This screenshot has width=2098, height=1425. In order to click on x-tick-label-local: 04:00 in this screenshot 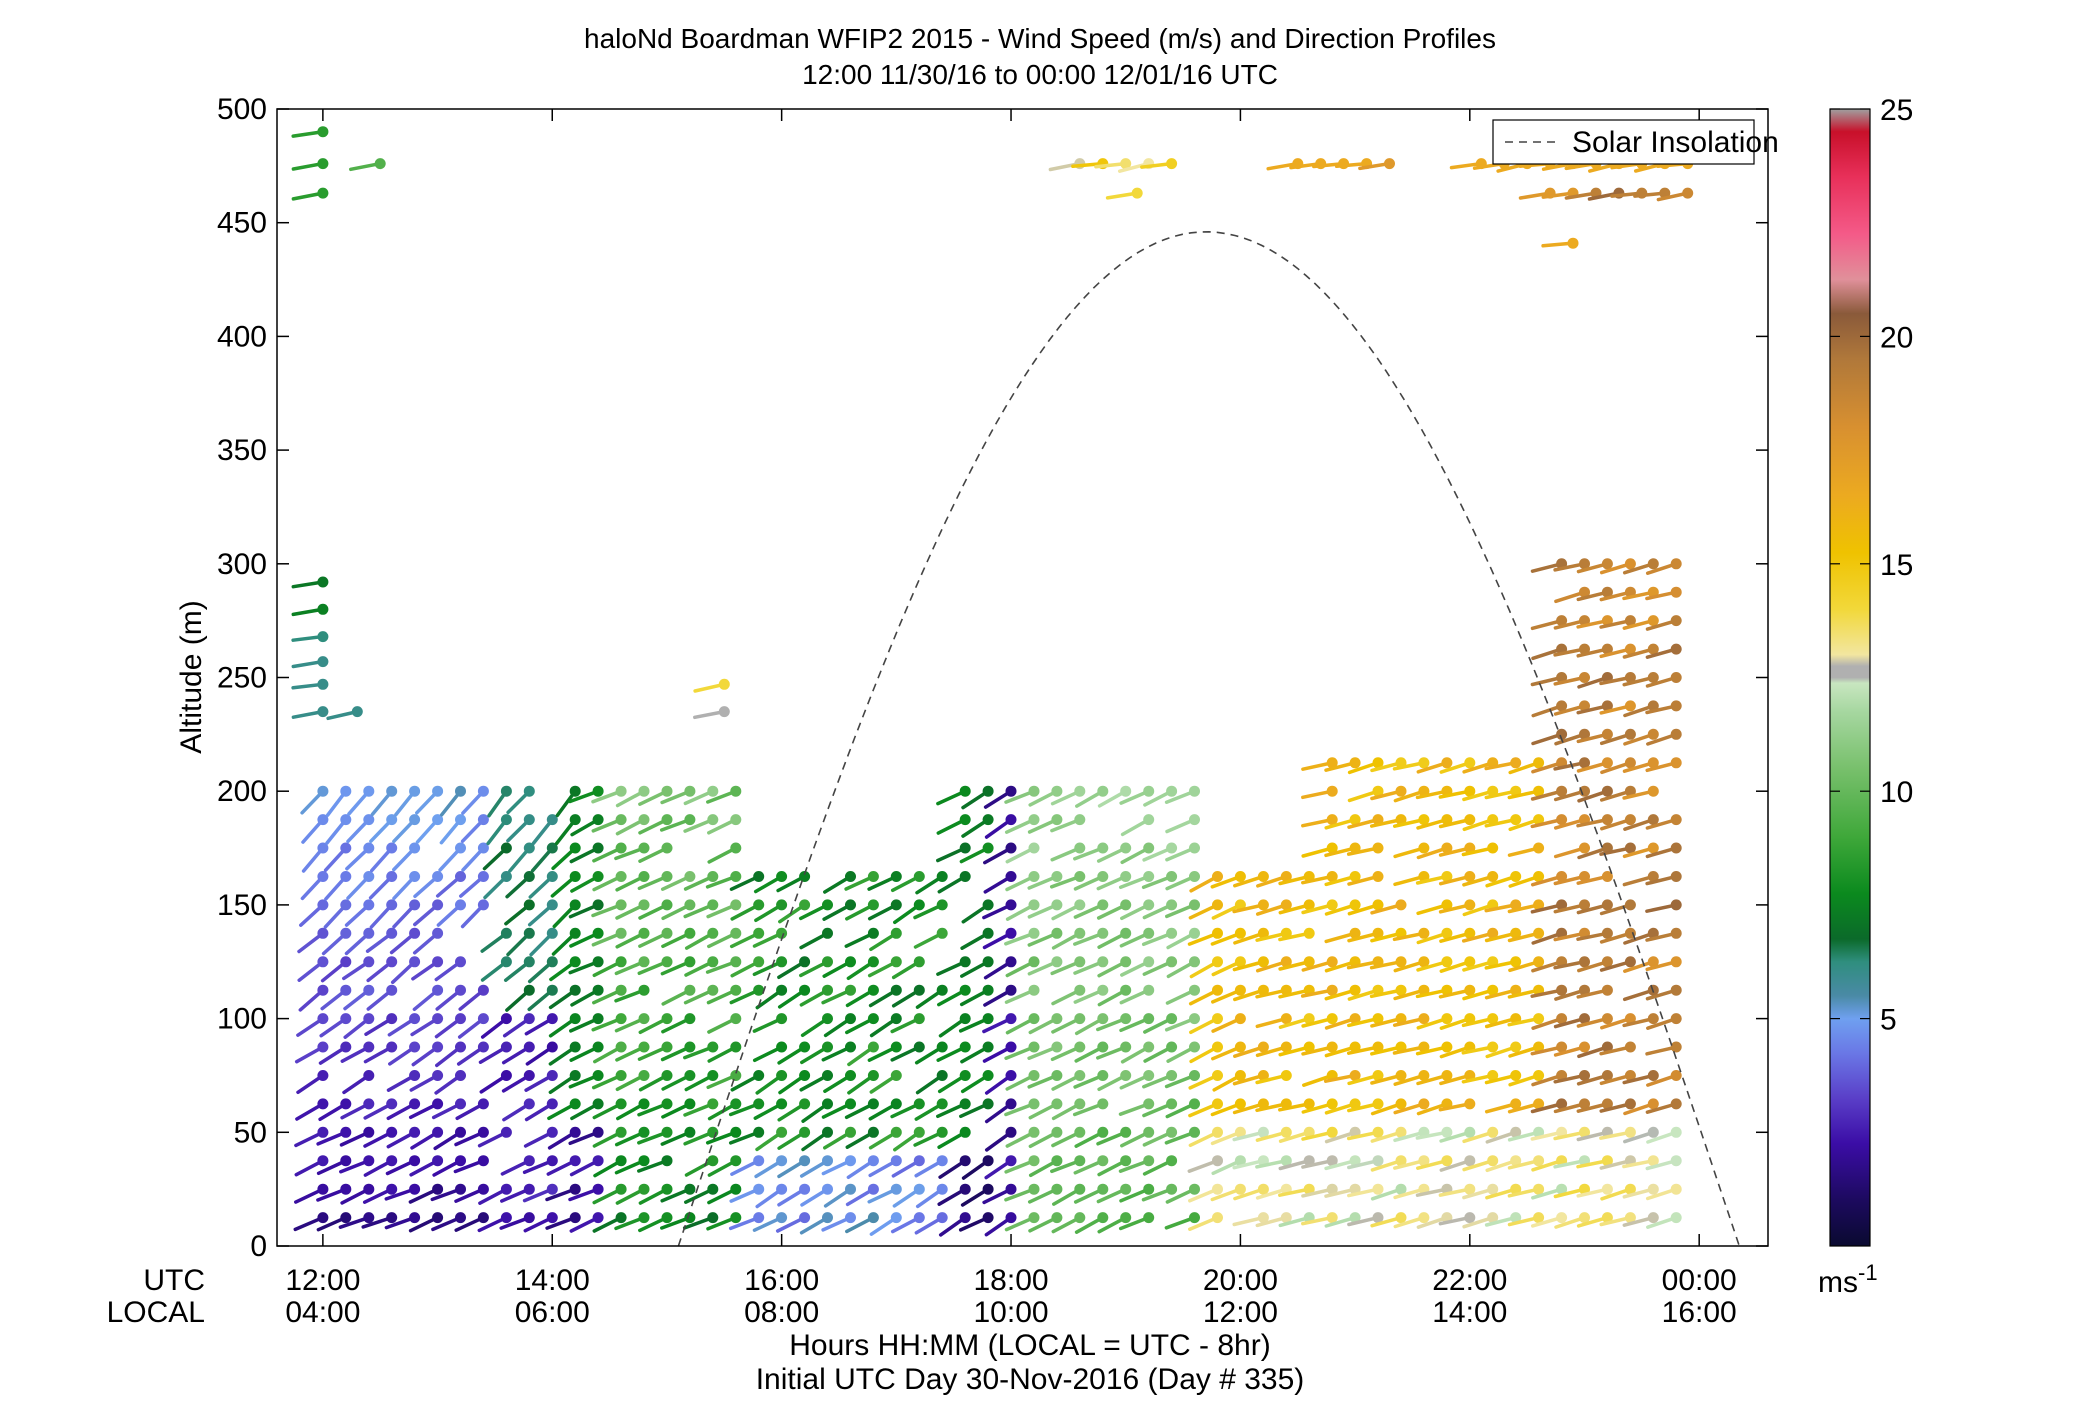, I will do `click(322, 1312)`.